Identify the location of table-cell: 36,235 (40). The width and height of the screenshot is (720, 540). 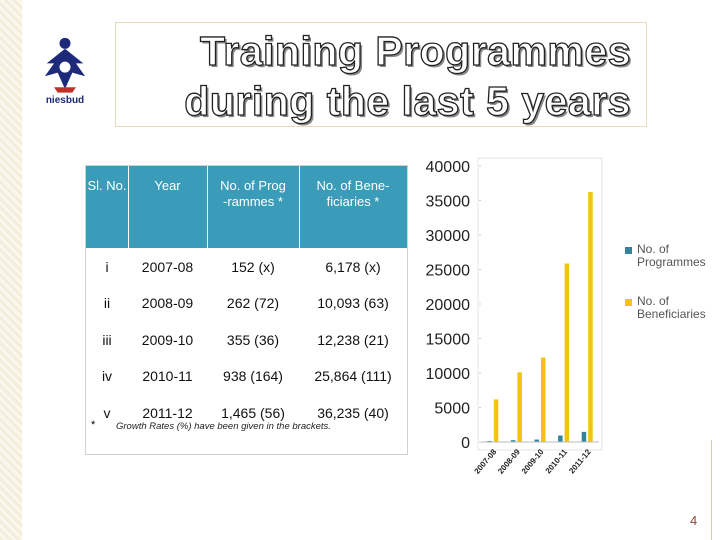
(353, 412).